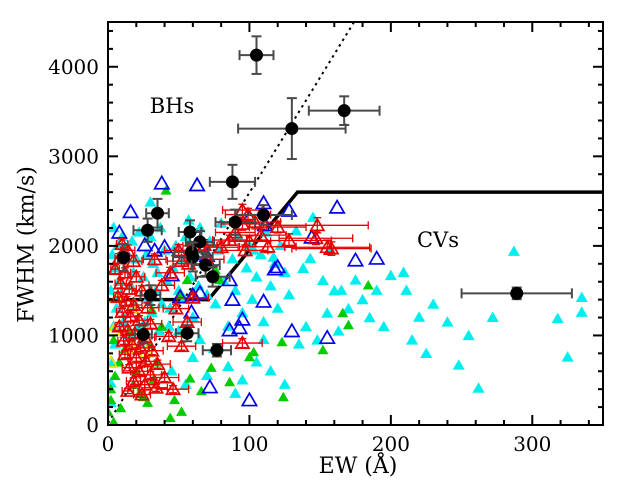 The width and height of the screenshot is (640, 480). Describe the element at coordinates (73, 67) in the screenshot. I see `y-tick-label: 4000` at that location.